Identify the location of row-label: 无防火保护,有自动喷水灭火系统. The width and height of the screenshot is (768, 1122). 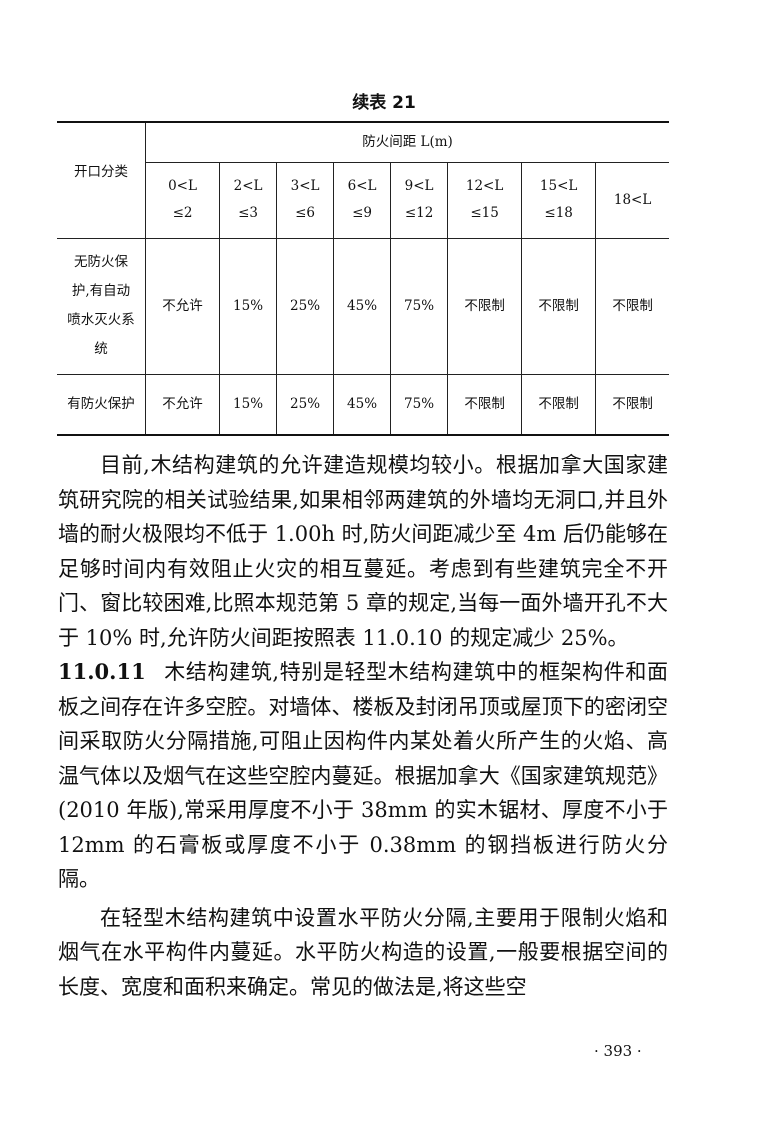
(101, 306).